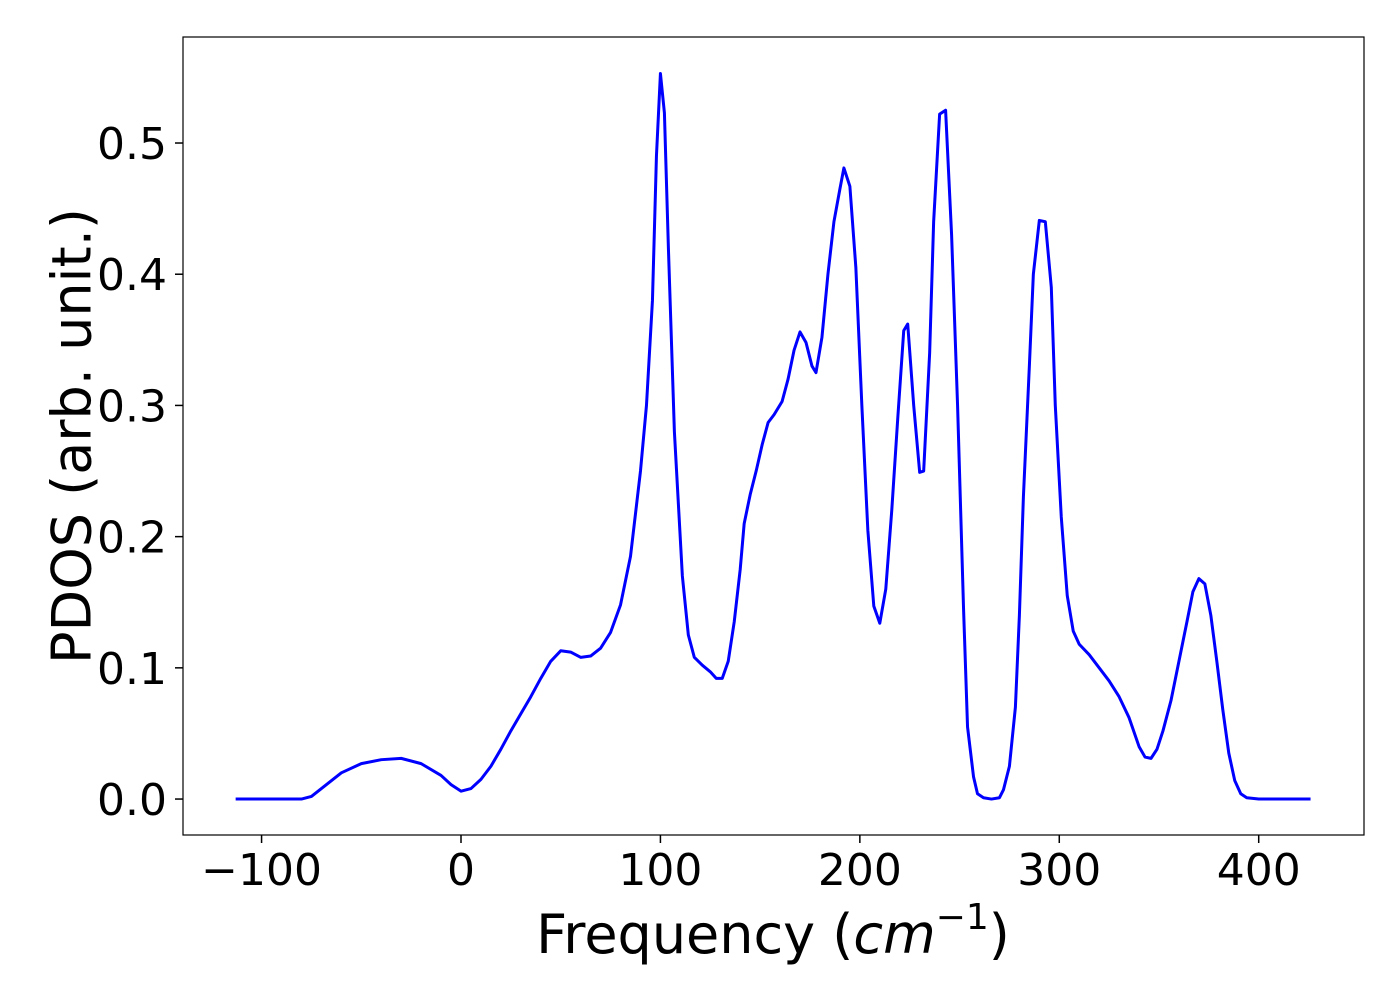  Describe the element at coordinates (694, 934) in the screenshot. I see `x-label-part: Frequency (` at that location.